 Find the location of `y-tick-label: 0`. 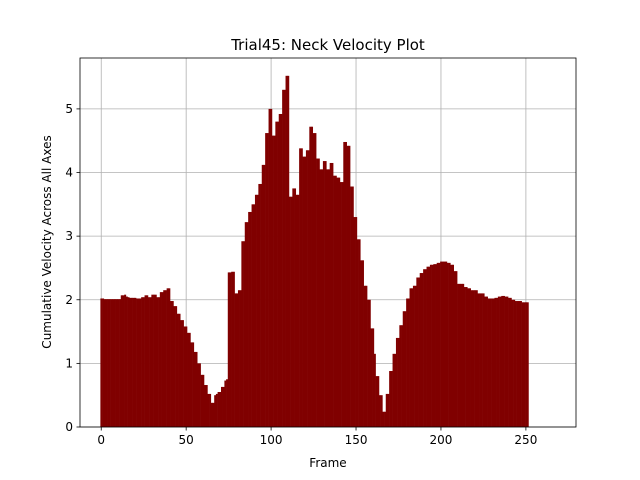

y-tick-label: 0 is located at coordinates (69, 427).